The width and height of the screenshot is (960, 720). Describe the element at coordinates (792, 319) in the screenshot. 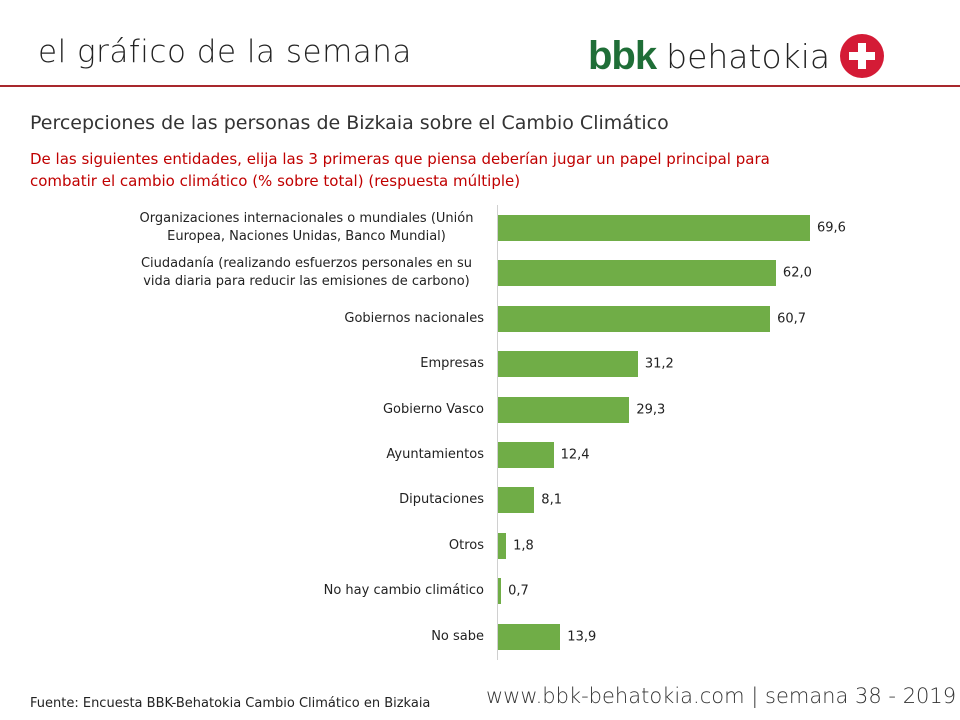

I see `data-label: 60,7` at that location.